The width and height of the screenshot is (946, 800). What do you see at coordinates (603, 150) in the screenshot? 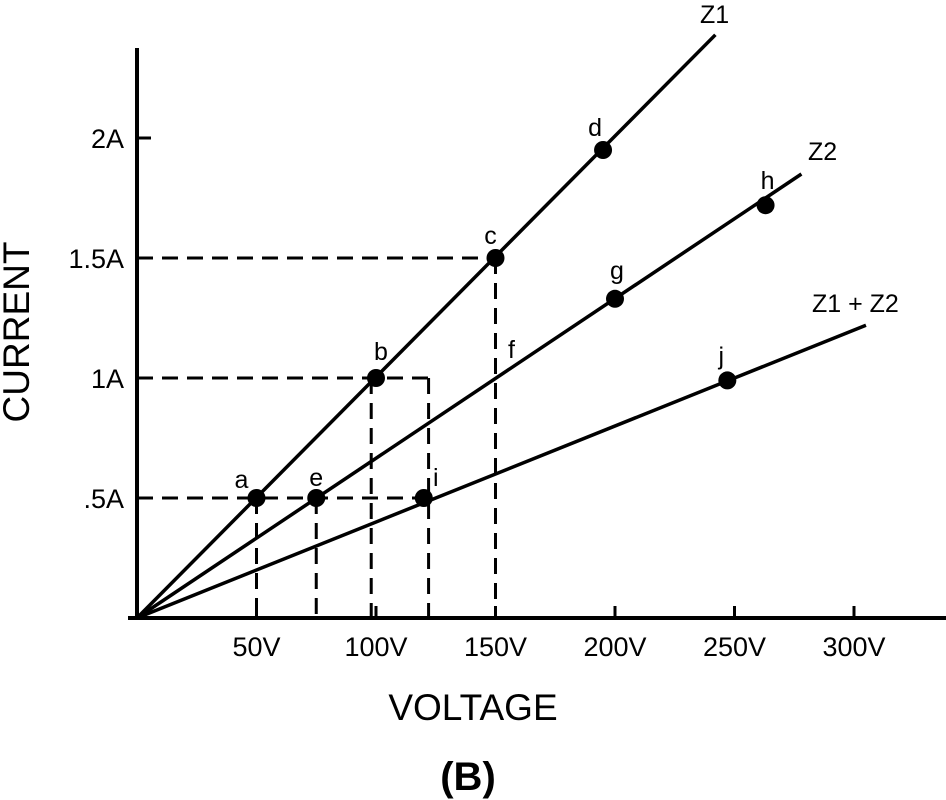
I see `data-point-d` at bounding box center [603, 150].